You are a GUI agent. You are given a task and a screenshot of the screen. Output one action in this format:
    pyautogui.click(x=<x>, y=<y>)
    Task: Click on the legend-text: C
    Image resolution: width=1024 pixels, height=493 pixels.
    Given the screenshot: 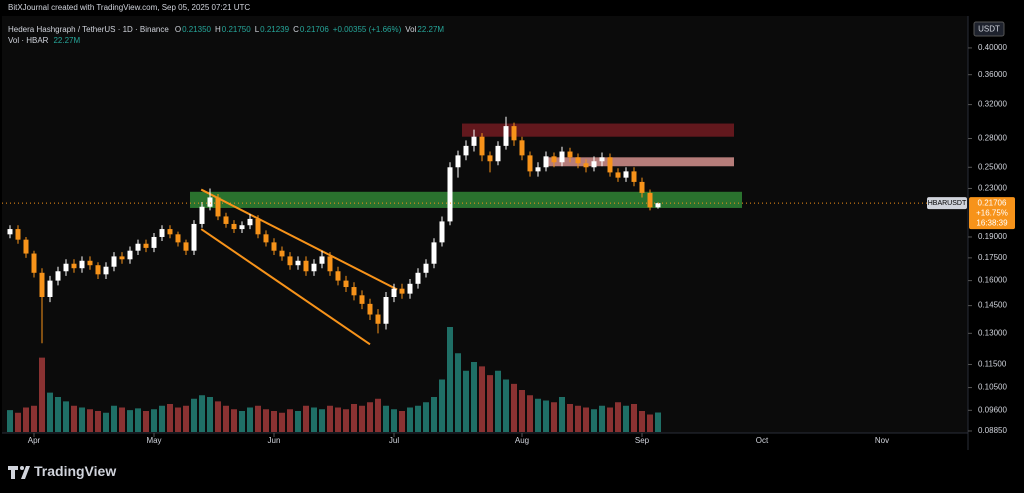 What is the action you would take?
    pyautogui.click(x=296, y=29)
    